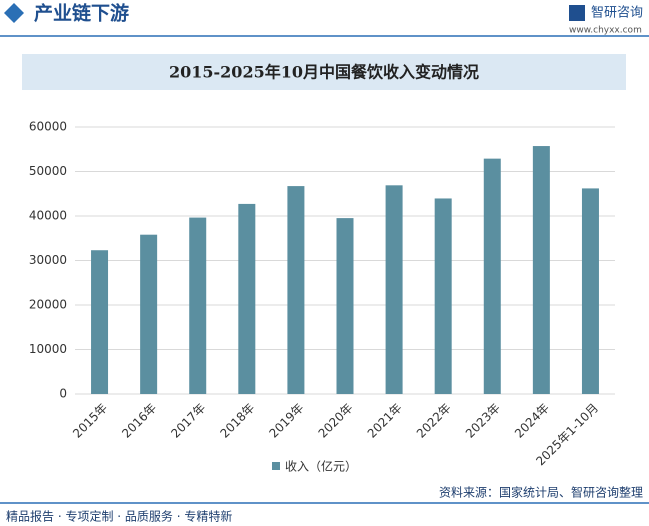  What do you see at coordinates (321, 466) in the screenshot?
I see `legend-label: 收入（亿元）` at bounding box center [321, 466].